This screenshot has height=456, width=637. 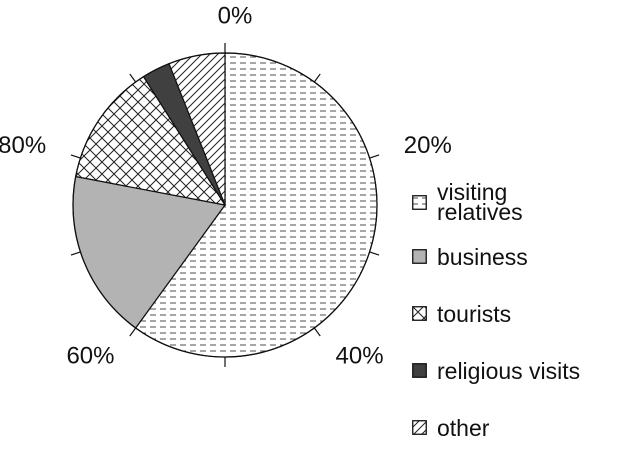 What do you see at coordinates (23, 145) in the screenshot?
I see `tick-label: 80%` at bounding box center [23, 145].